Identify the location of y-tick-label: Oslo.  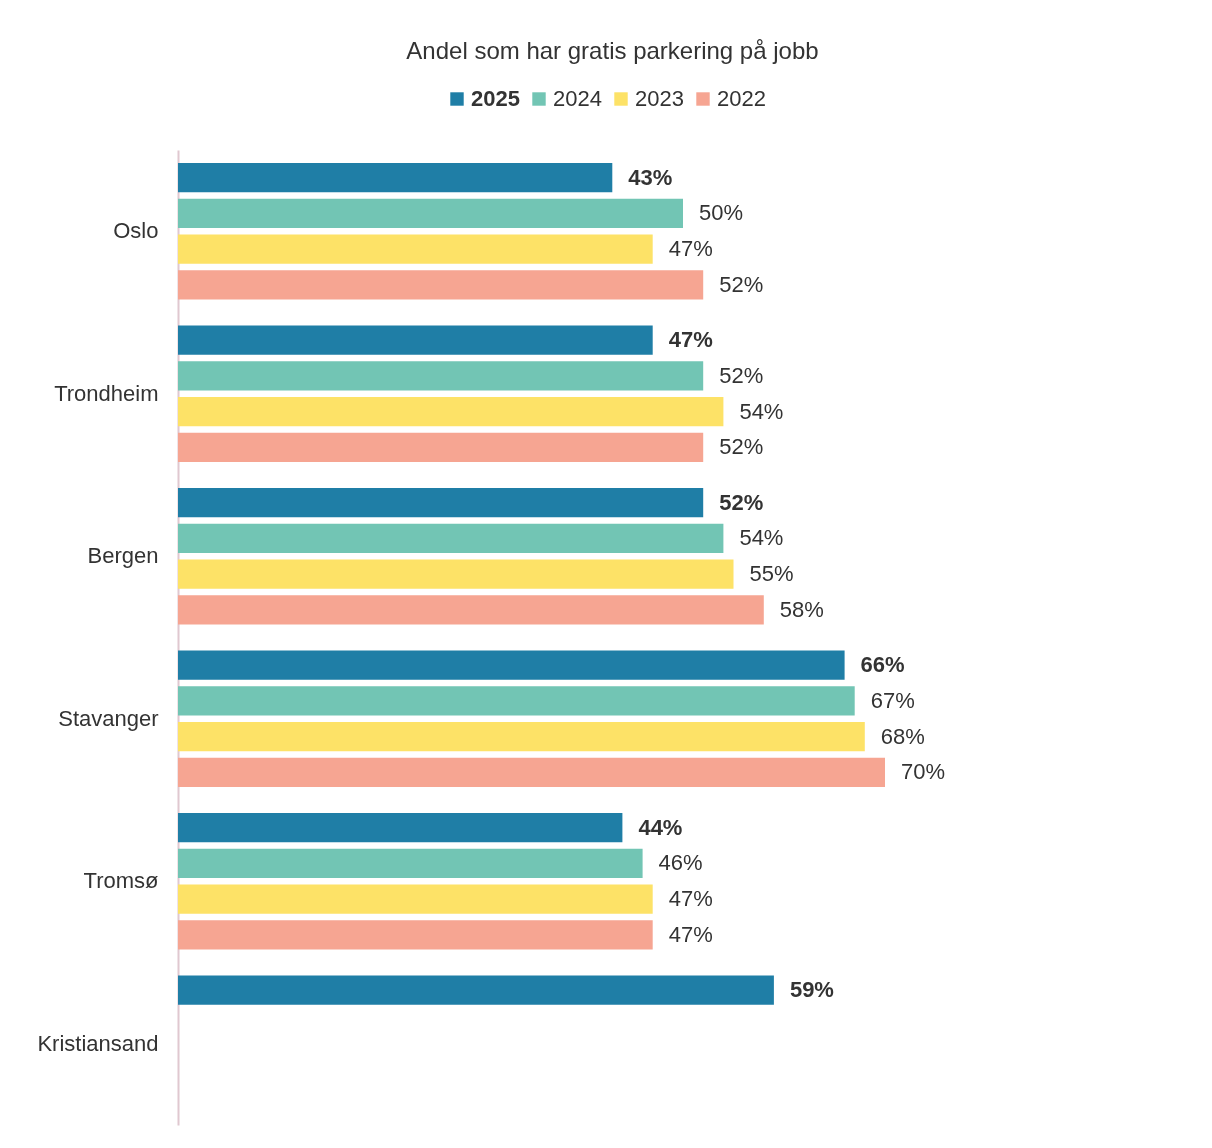
(136, 231).